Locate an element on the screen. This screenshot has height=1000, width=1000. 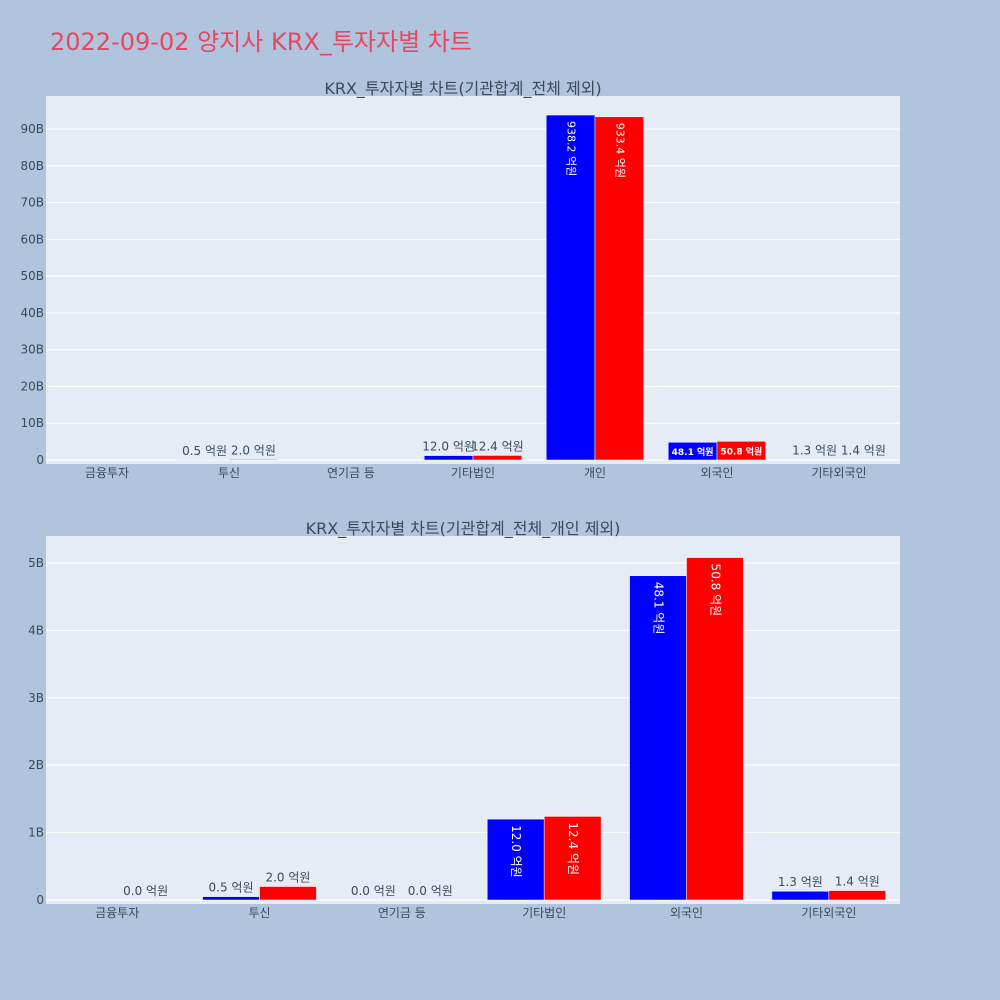
x-tick-label: 개인 is located at coordinates (595, 473).